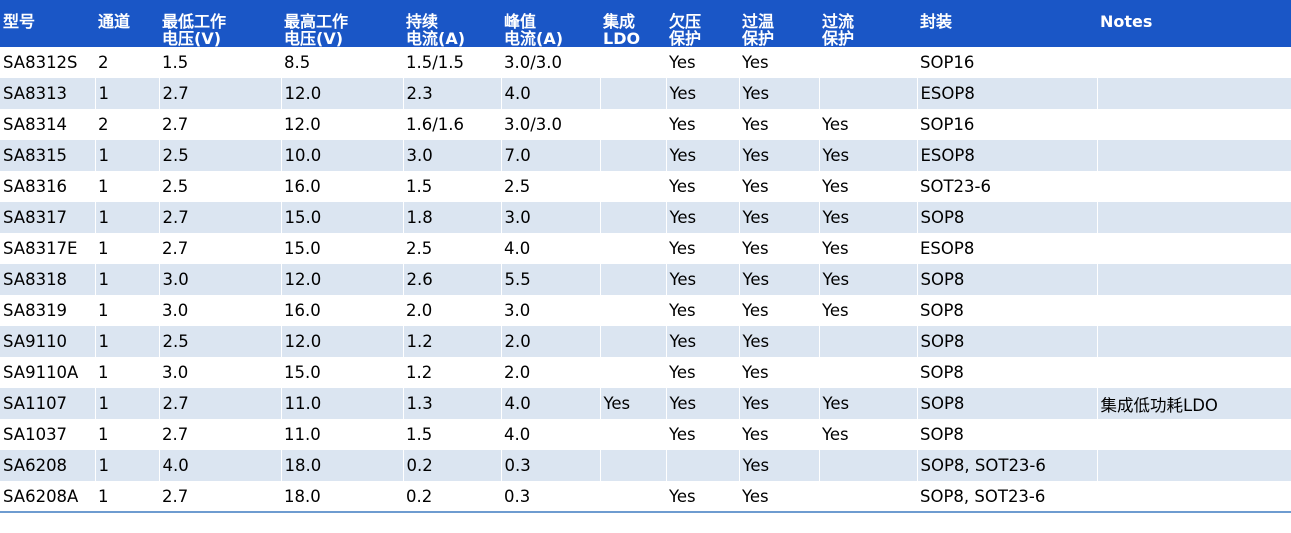  What do you see at coordinates (35, 434) in the screenshot?
I see `model-cell: SA1037` at bounding box center [35, 434].